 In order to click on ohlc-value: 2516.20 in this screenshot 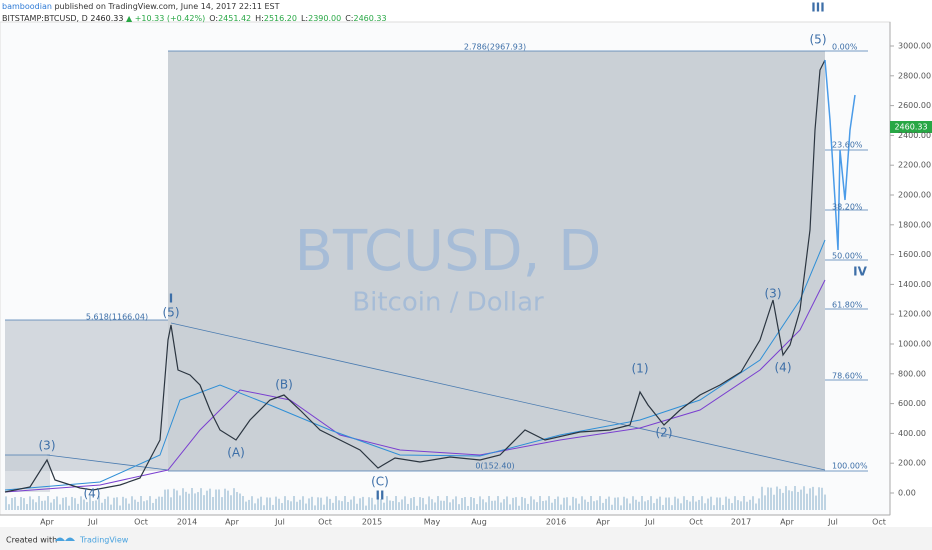, I will do `click(280, 18)`.